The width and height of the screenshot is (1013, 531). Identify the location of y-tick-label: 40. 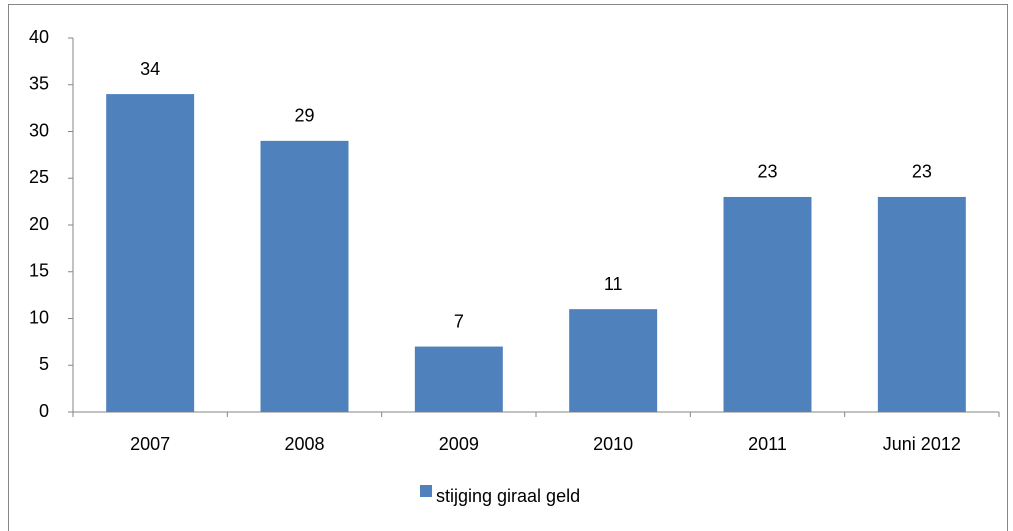
(39, 37).